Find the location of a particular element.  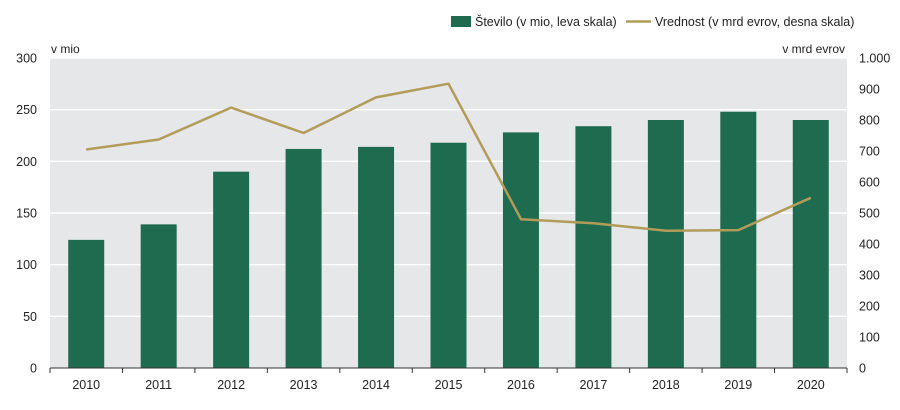

bar-2013 is located at coordinates (304, 258).